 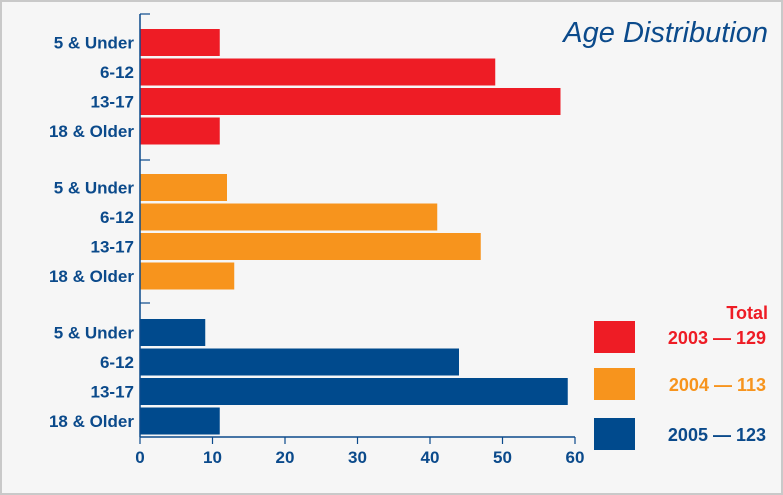 What do you see at coordinates (717, 385) in the screenshot?
I see `legend-label: 2004 — 113` at bounding box center [717, 385].